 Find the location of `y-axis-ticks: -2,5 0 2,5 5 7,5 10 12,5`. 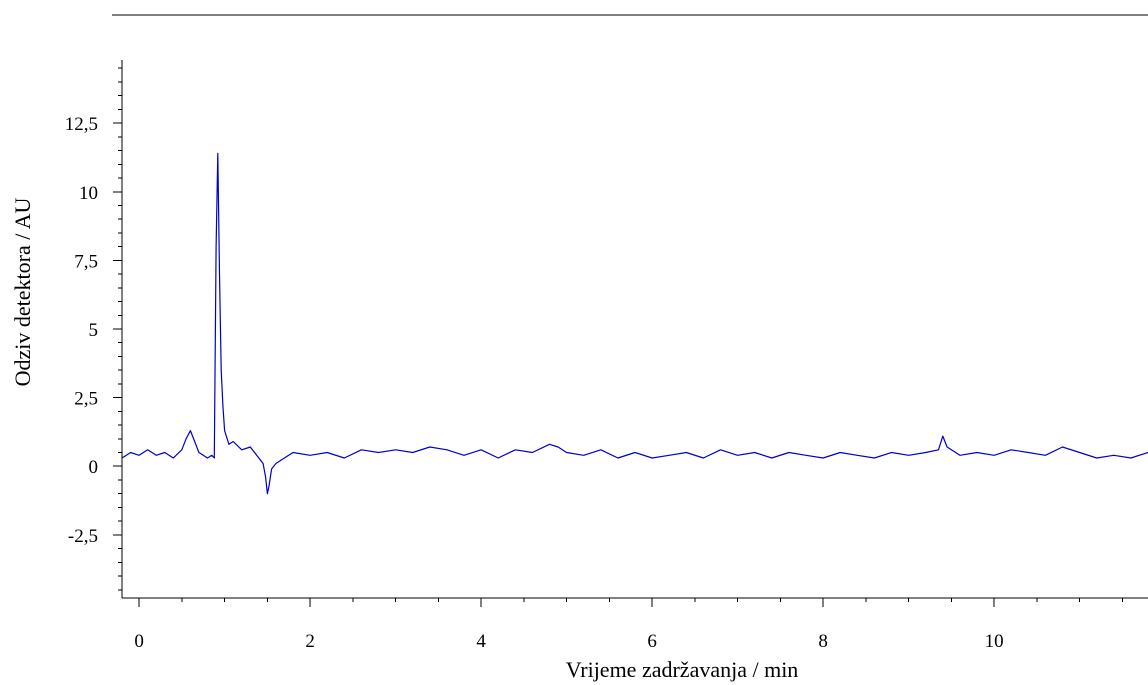

y-axis-ticks: -2,5 0 2,5 5 7,5 10 12,5 is located at coordinates (93, 329).